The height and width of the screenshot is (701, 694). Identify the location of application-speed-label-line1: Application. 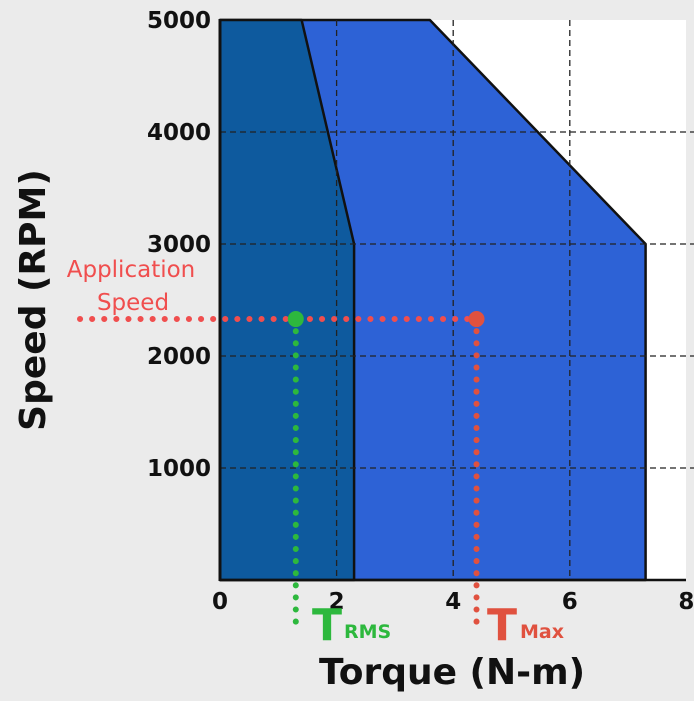
(131, 270).